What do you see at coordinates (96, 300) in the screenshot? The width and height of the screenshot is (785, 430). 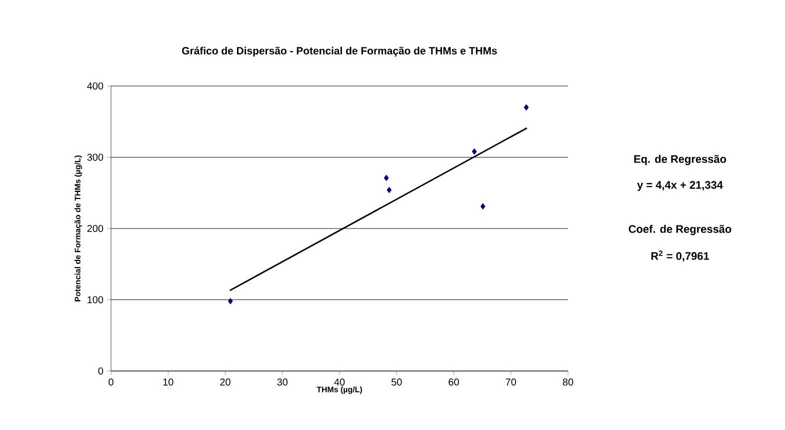 I see `y-tick-label: 100` at bounding box center [96, 300].